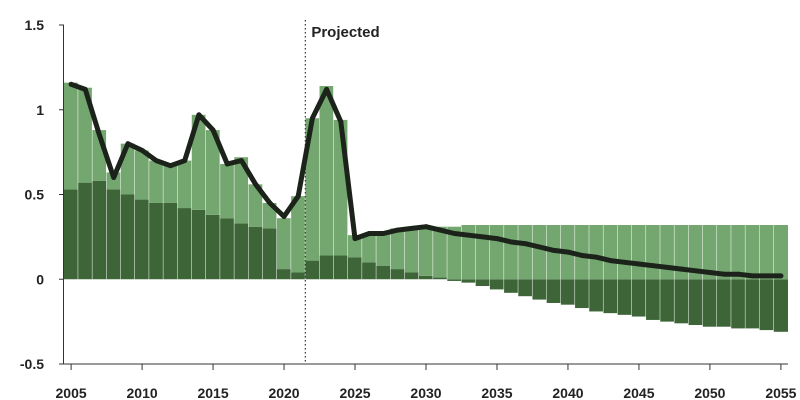 This screenshot has width=800, height=400. Describe the element at coordinates (781, 276) in the screenshot. I see `line-point-2055` at that location.